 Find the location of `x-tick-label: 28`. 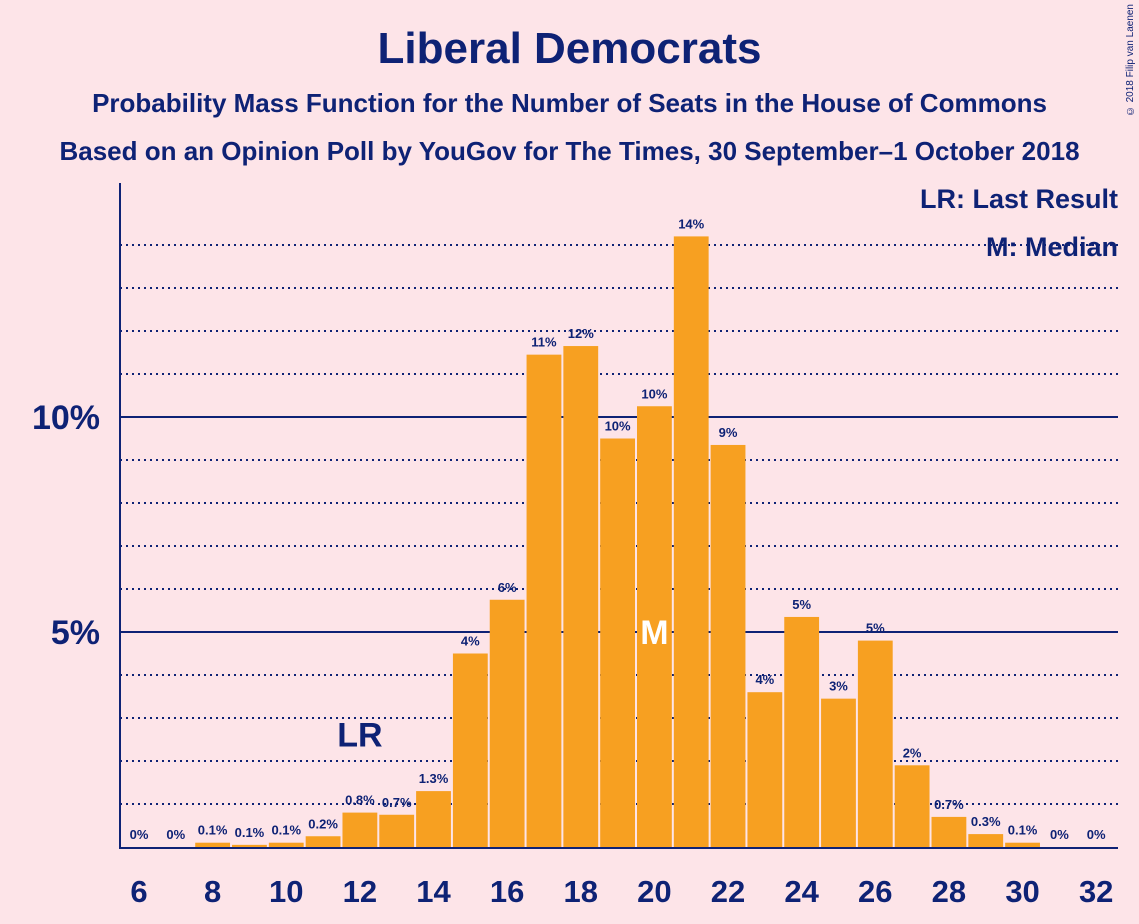

x-tick-label: 28 is located at coordinates (949, 891).